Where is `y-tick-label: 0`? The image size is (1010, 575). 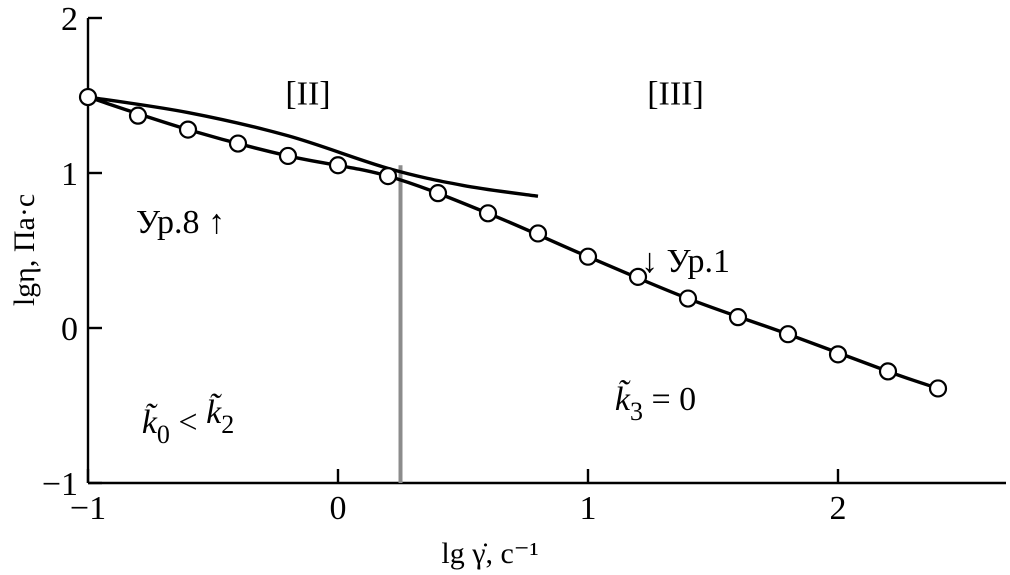 y-tick-label: 0 is located at coordinates (69, 329).